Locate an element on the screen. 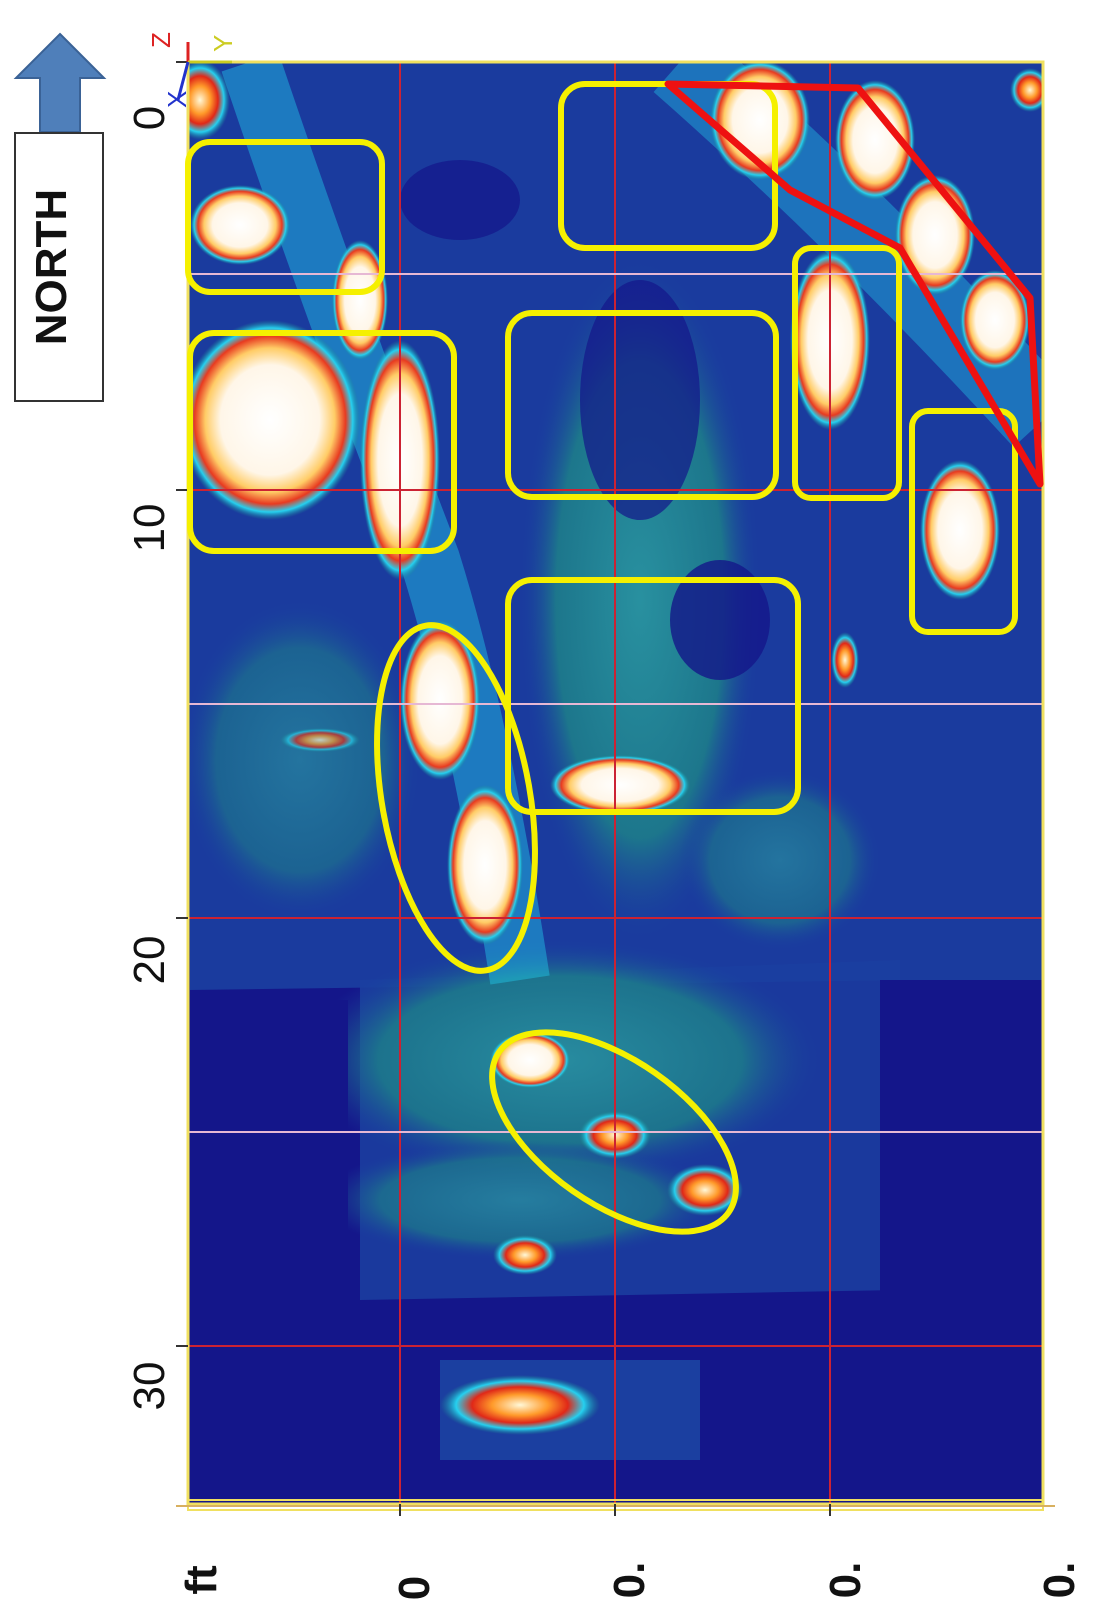  distance-tick-30: 30 is located at coordinates (149, 1386).